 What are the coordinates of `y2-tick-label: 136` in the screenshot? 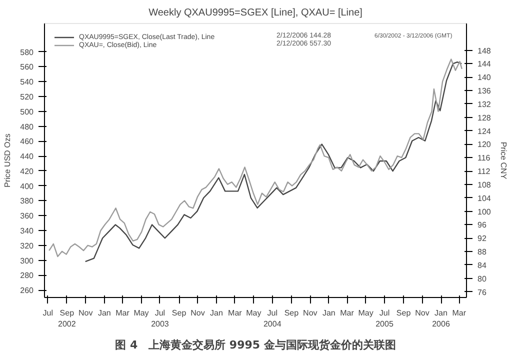 It's located at (485, 91).